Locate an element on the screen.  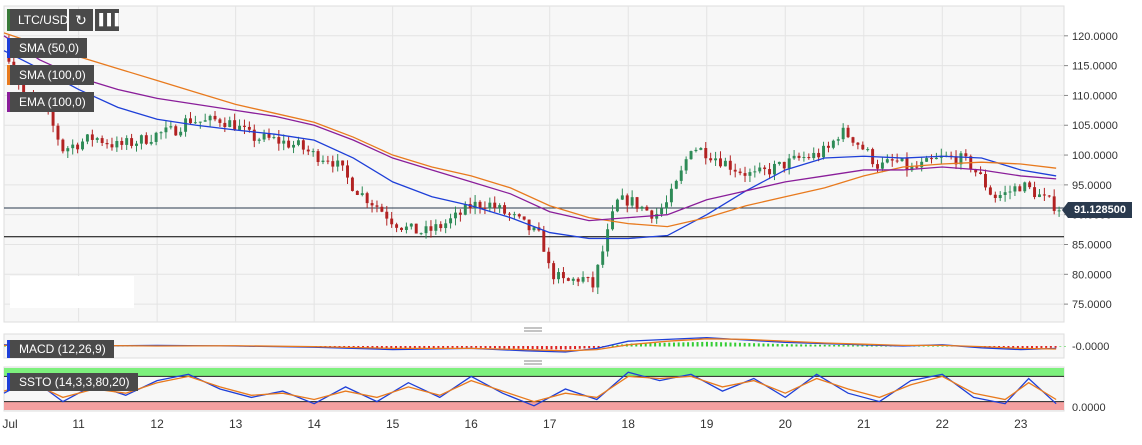
macd-label: MACD (12,26,9) is located at coordinates (60, 349).